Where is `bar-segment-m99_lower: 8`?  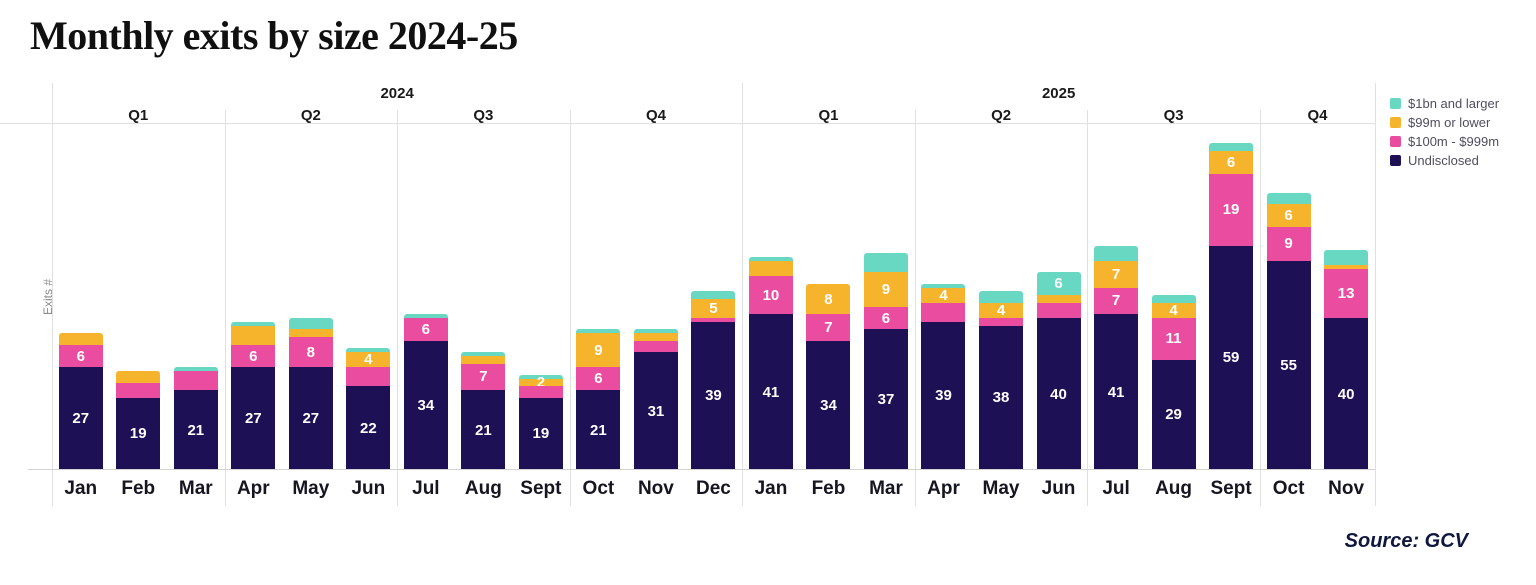 bar-segment-m99_lower: 8 is located at coordinates (828, 299).